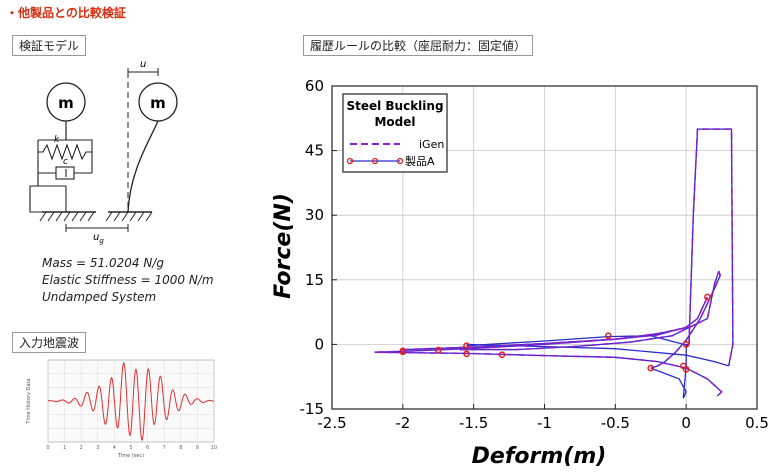  What do you see at coordinates (686, 423) in the screenshot?
I see `x-tick-label: 0` at bounding box center [686, 423].